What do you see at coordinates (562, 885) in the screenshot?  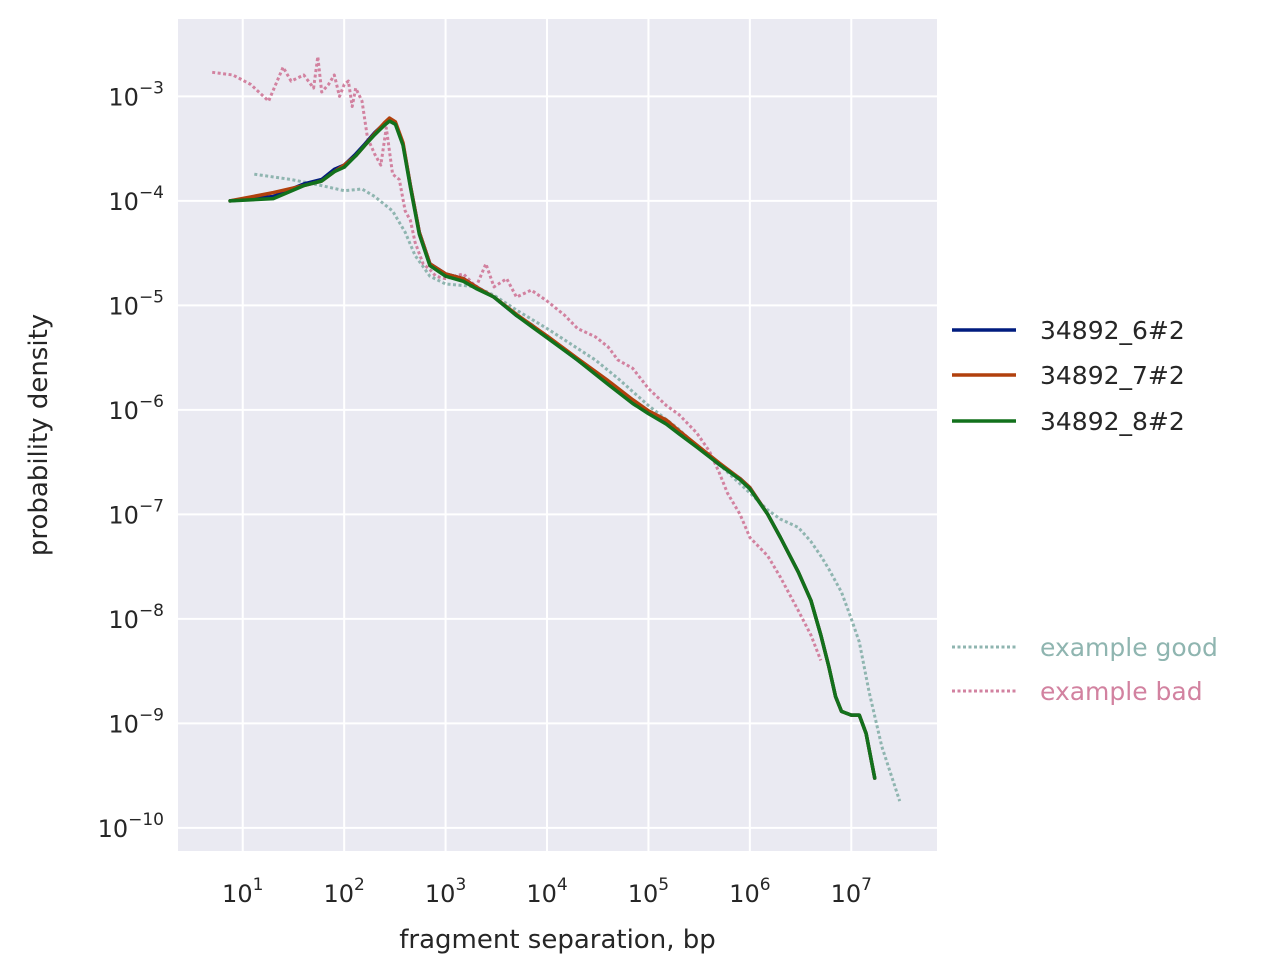 I see `x-tick-exponent: 4` at bounding box center [562, 885].